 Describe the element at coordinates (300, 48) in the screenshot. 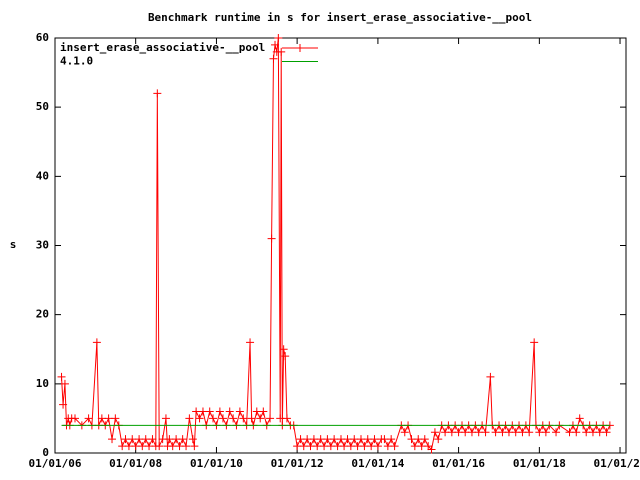

I see `legend-marker` at that location.